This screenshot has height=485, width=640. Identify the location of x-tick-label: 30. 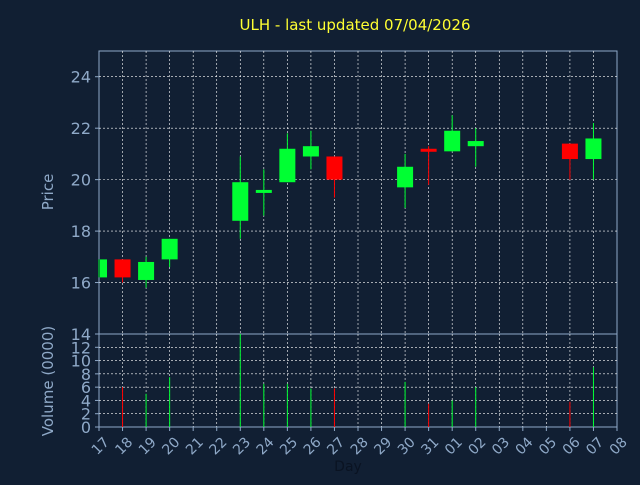
(407, 446).